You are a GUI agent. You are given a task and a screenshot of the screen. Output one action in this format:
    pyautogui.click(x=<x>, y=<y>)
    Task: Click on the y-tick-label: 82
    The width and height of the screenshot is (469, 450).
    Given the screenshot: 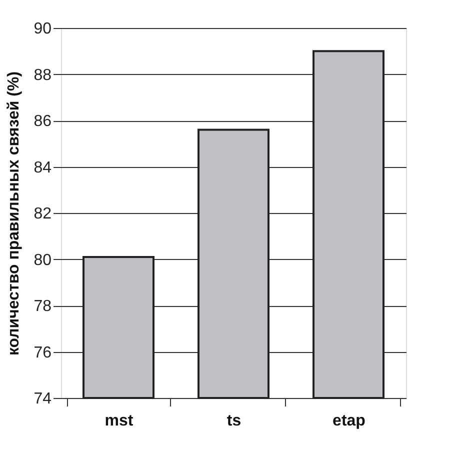 What is the action you would take?
    pyautogui.click(x=43, y=214)
    